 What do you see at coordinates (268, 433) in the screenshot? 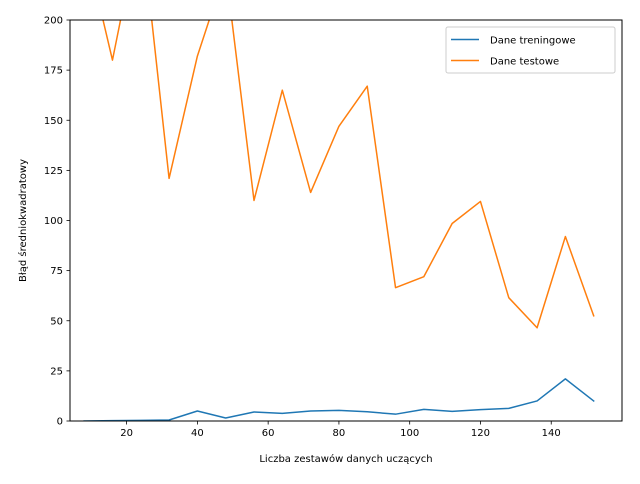
I see `x-tick-label: 60` at bounding box center [268, 433].